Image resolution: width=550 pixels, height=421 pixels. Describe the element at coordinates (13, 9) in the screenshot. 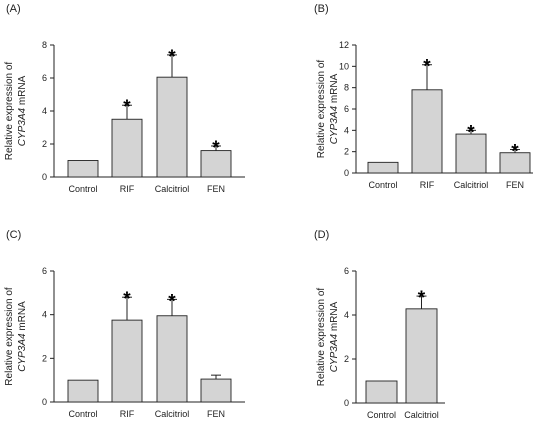

I see `panel-label: (A)` at that location.